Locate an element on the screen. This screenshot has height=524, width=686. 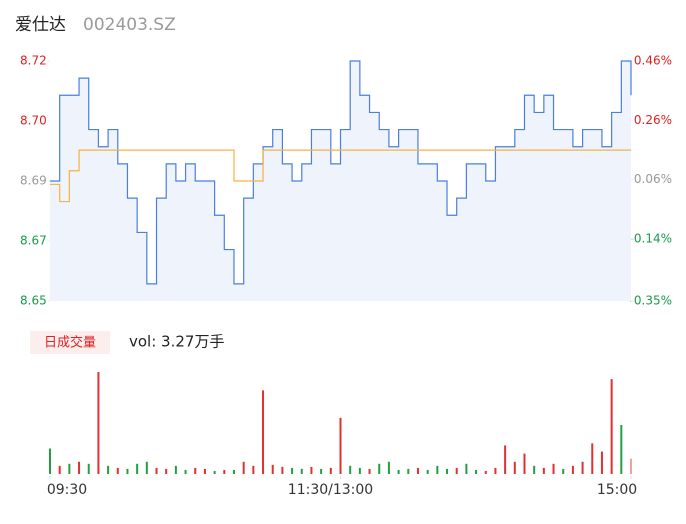
y-tick-label: 8.69 is located at coordinates (33, 181).